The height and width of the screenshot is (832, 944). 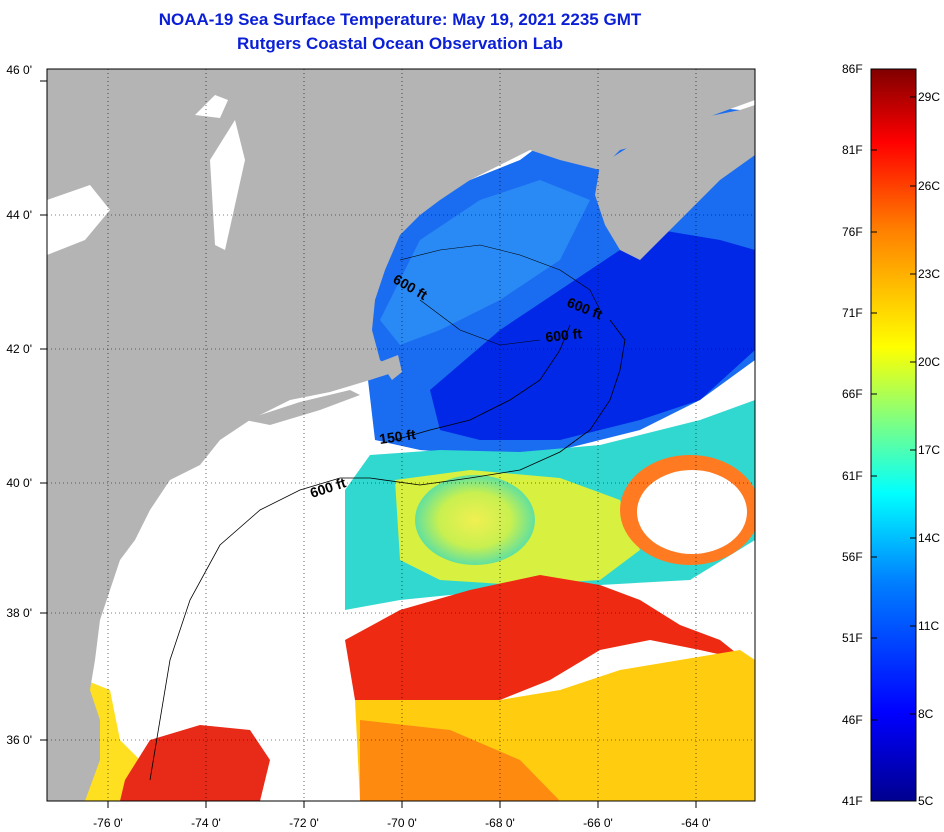 What do you see at coordinates (852, 69) in the screenshot?
I see `colorbar-f-label: 86F` at bounding box center [852, 69].